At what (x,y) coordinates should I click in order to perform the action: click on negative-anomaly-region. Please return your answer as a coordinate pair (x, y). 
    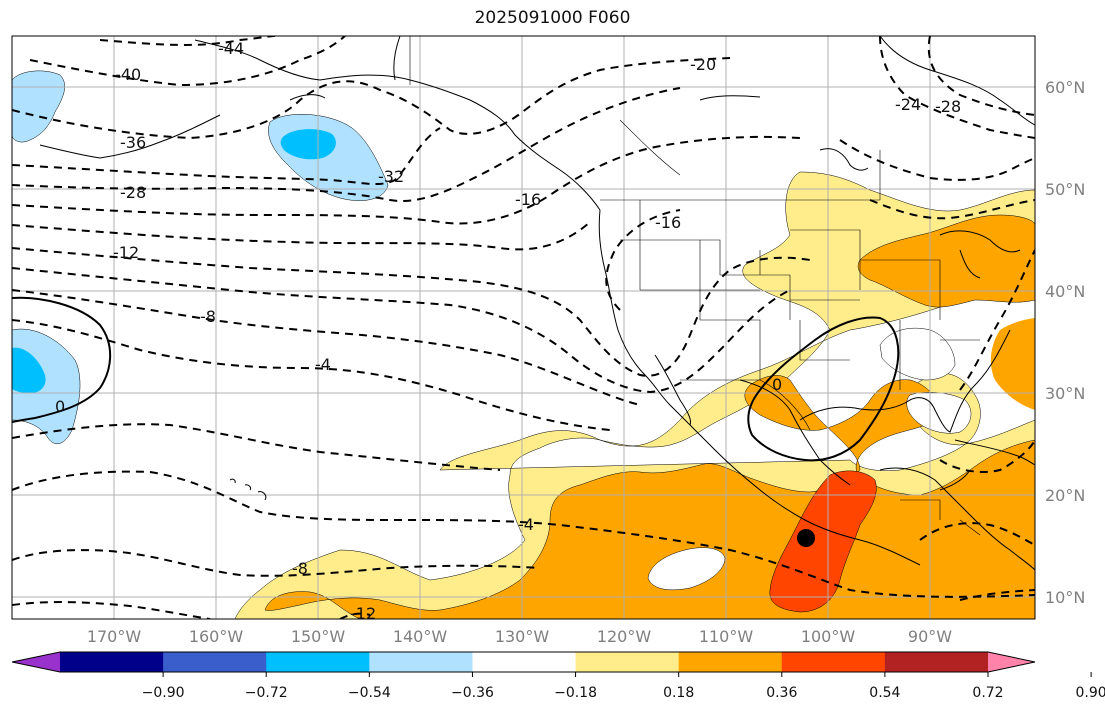
    Looking at the image, I should click on (38, 106).